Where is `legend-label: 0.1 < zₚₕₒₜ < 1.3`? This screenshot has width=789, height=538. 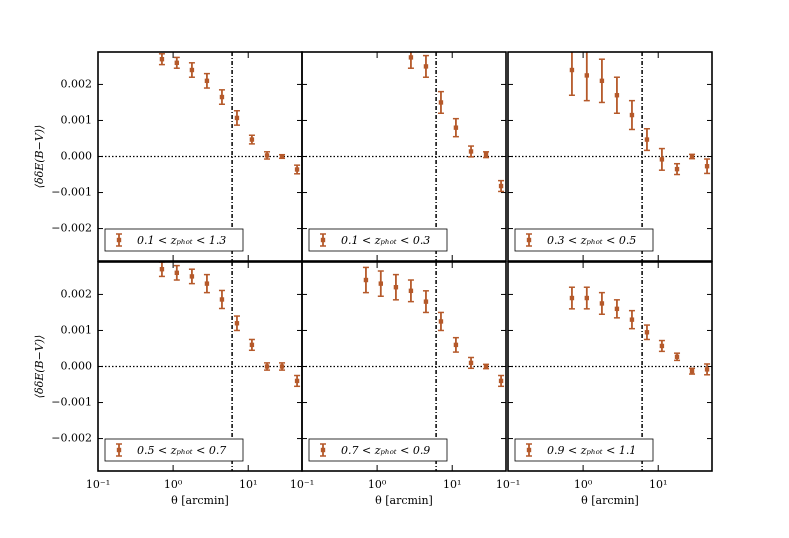 legend-label: 0.1 < zₚₕₒₜ < 1.3 is located at coordinates (181, 240).